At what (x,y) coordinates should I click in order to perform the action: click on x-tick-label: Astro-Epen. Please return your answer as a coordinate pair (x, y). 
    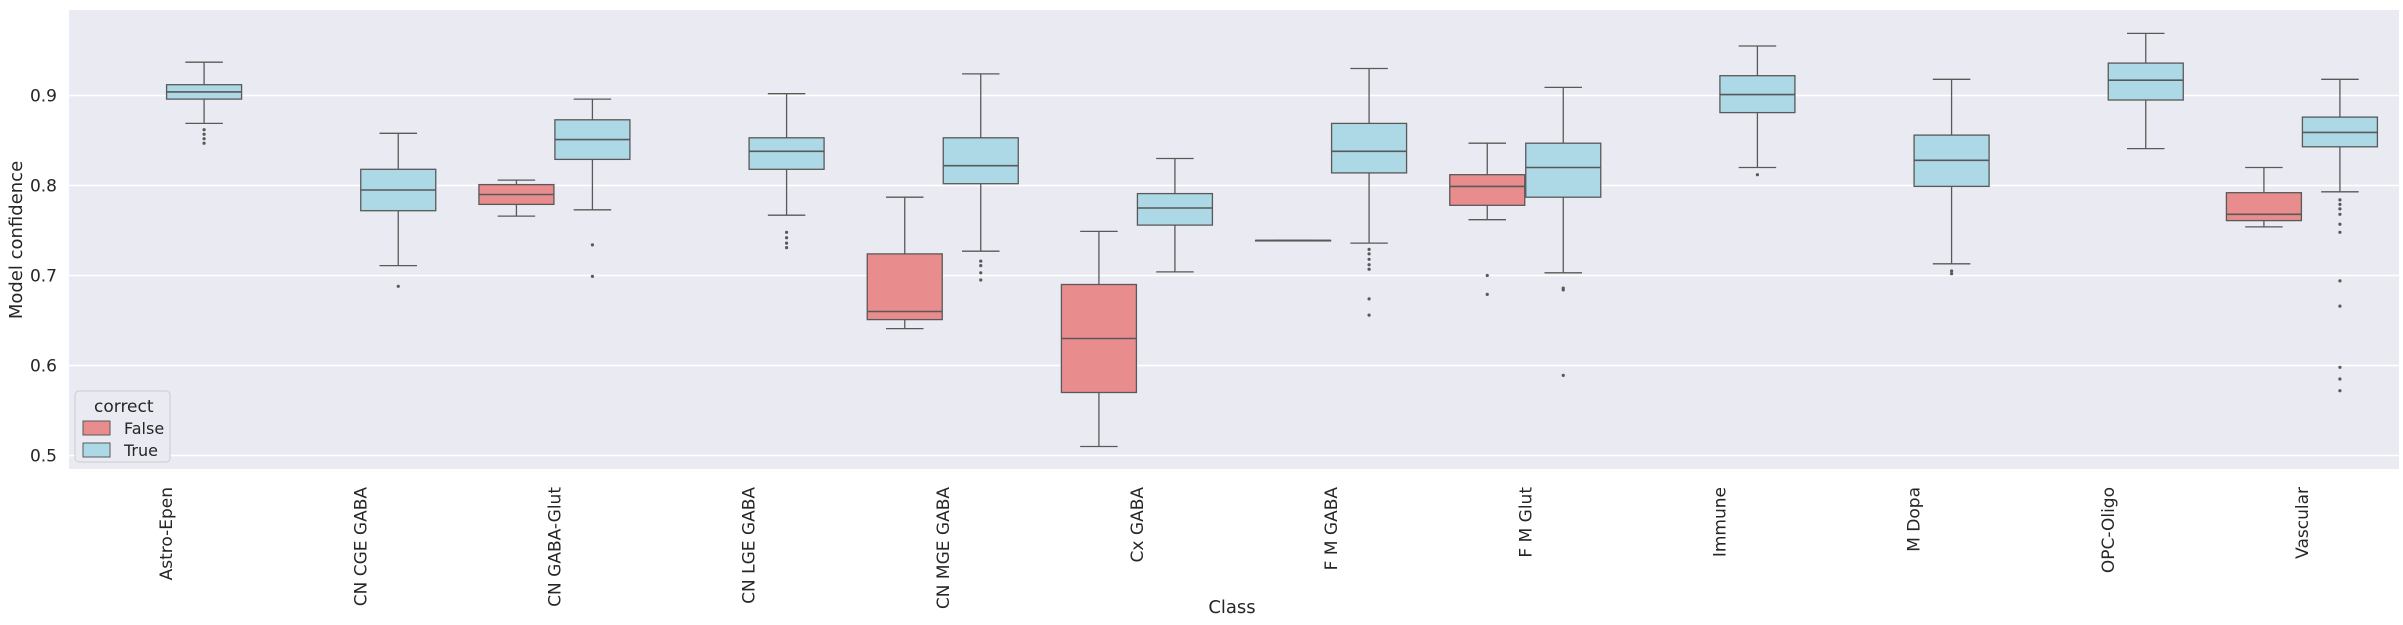
    Looking at the image, I should click on (167, 533).